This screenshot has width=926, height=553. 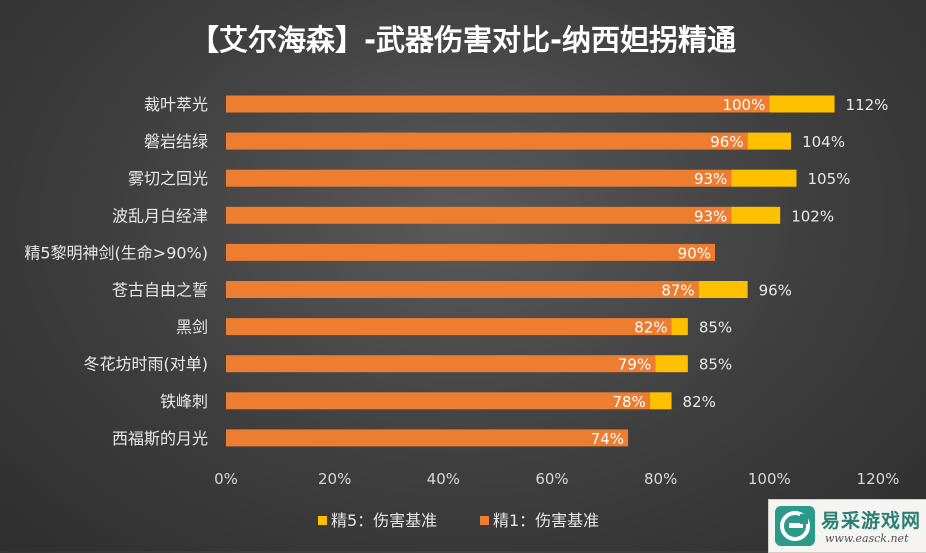 I want to click on category-label-7: 冬花坊时雨(对单), so click(x=146, y=364).